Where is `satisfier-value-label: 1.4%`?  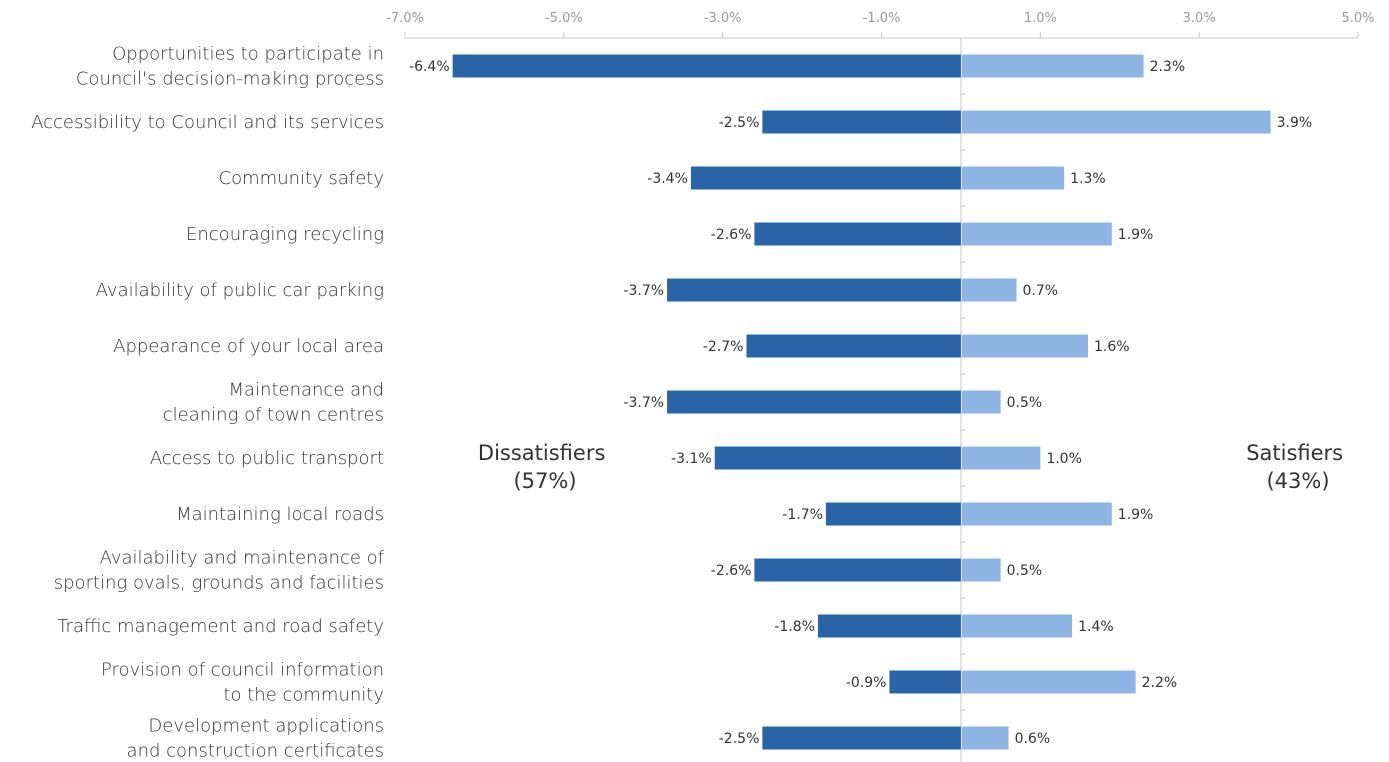
satisfier-value-label: 1.4% is located at coordinates (1096, 627).